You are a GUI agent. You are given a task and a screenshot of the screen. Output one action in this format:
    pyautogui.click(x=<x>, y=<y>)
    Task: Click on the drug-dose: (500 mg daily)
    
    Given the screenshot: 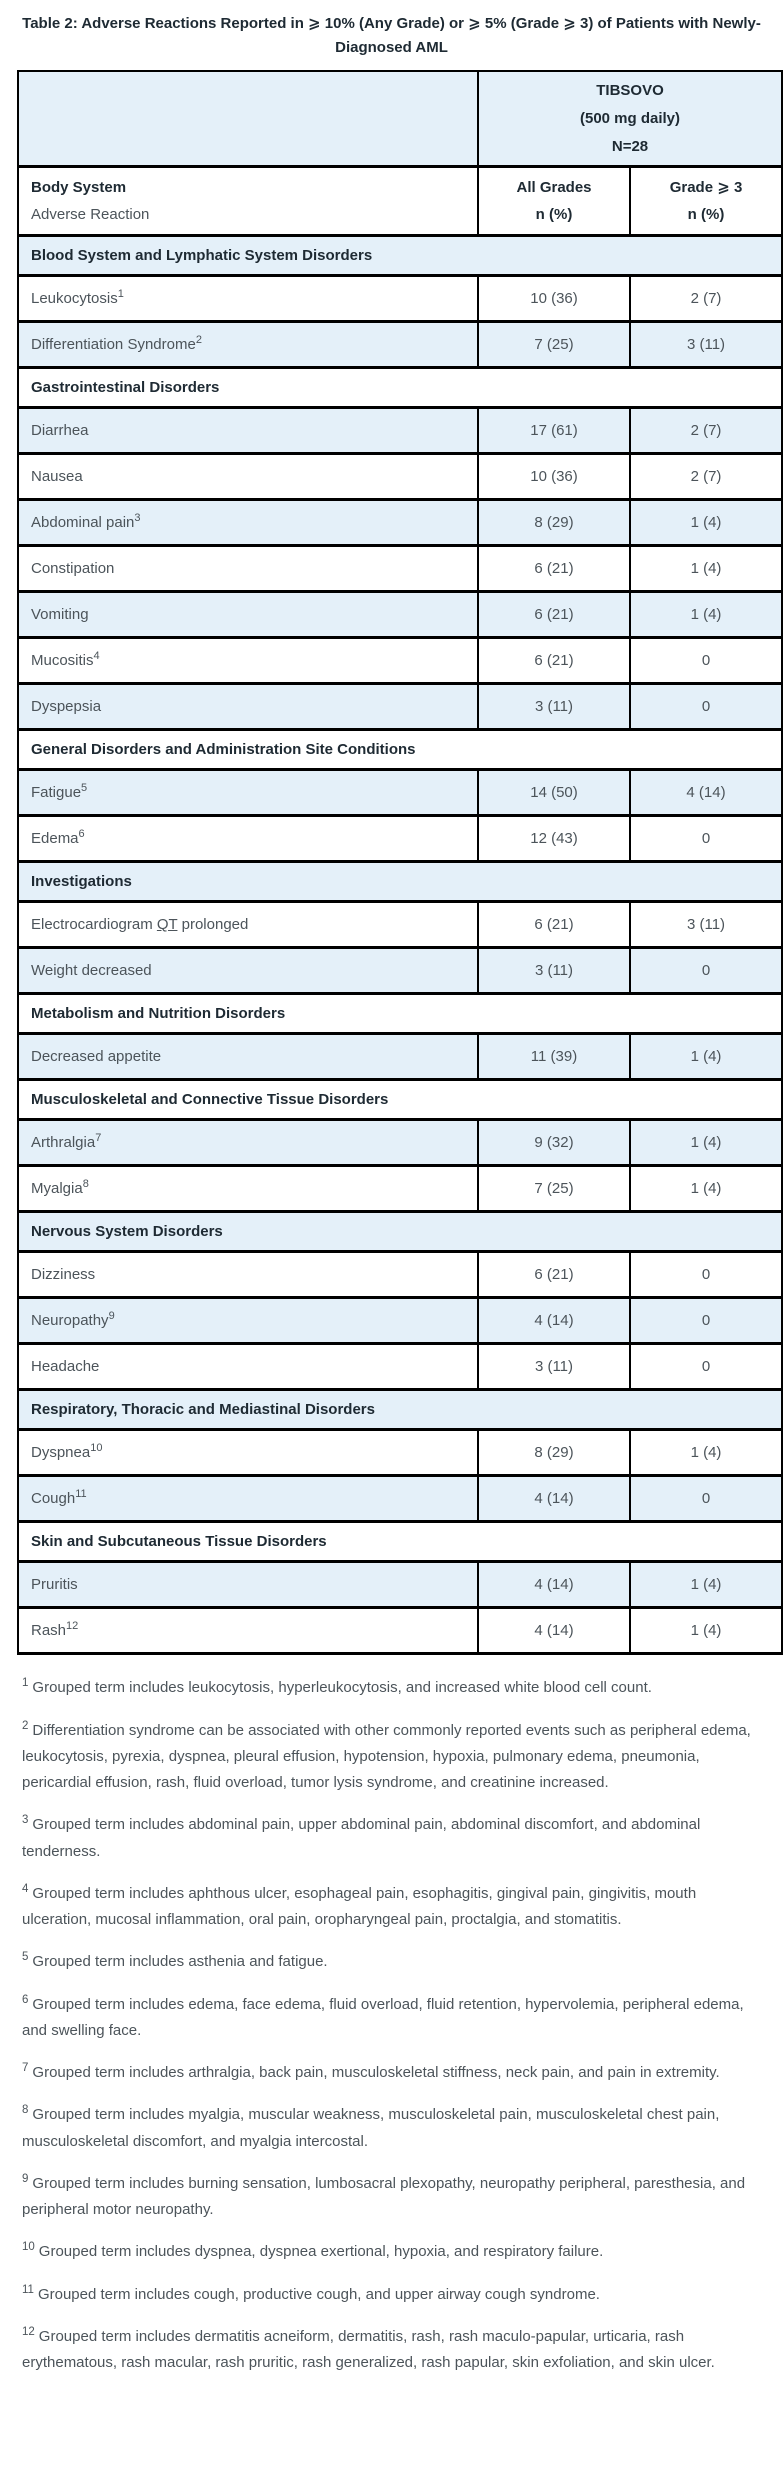 What is the action you would take?
    pyautogui.click(x=630, y=118)
    